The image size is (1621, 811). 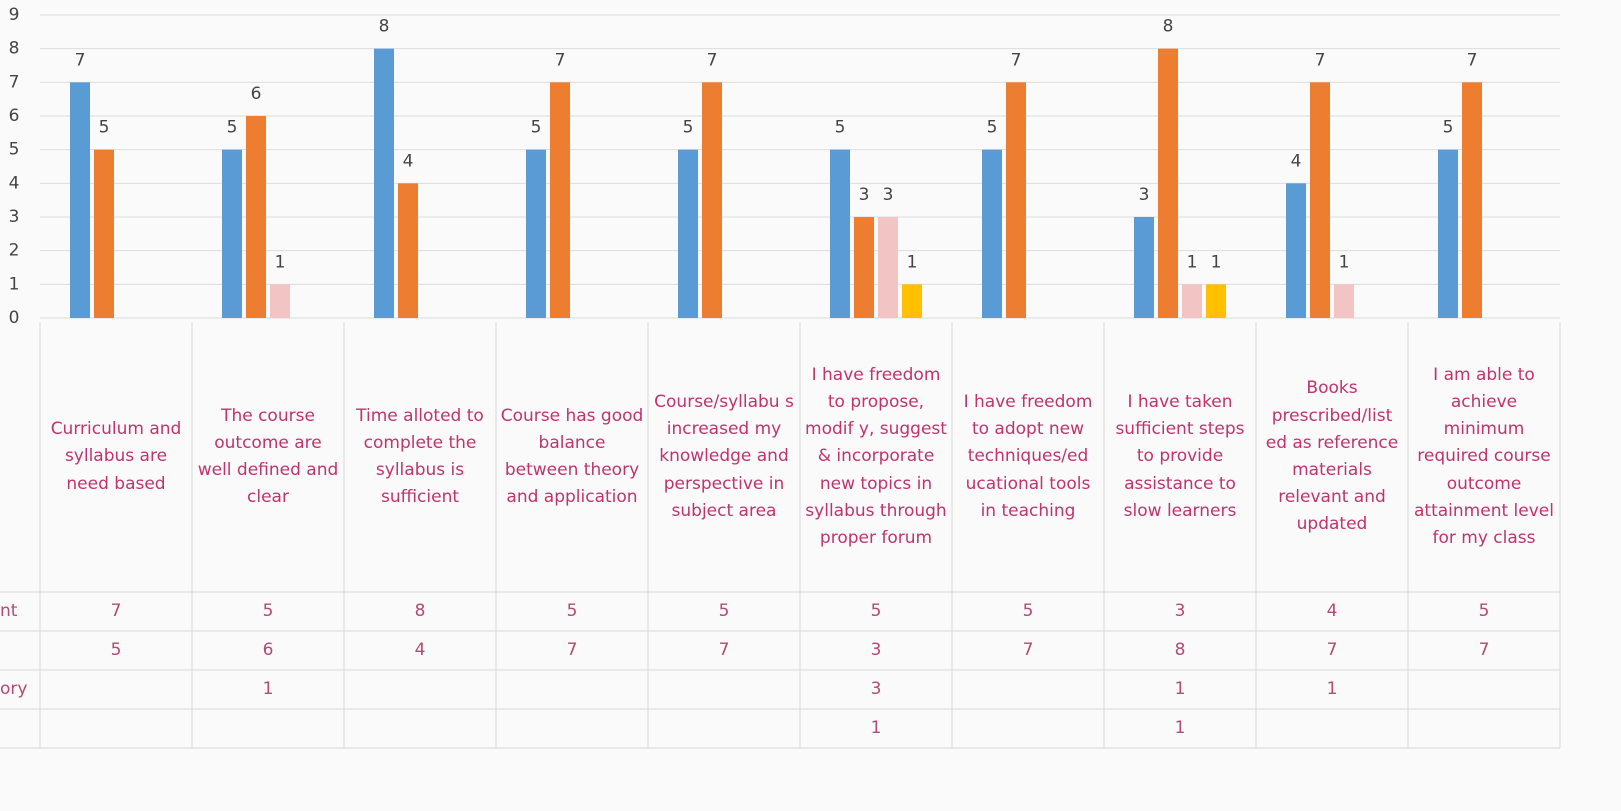 I want to click on y-tick-label: 1, so click(x=14, y=284).